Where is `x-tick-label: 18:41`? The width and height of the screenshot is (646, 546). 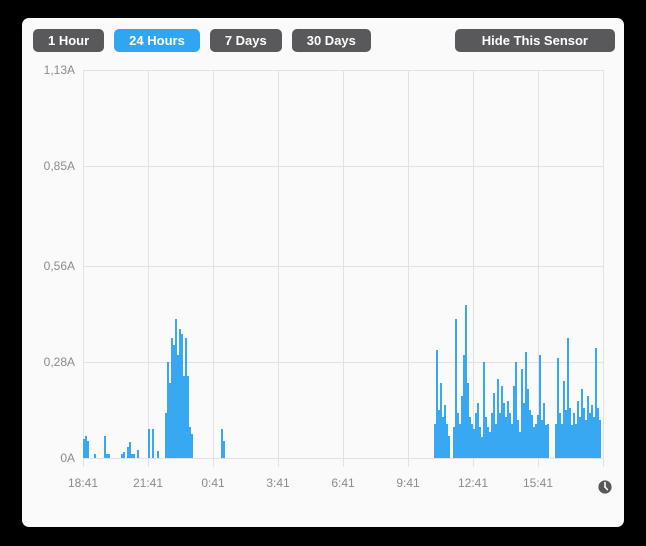
x-tick-label: 18:41 is located at coordinates (83, 483).